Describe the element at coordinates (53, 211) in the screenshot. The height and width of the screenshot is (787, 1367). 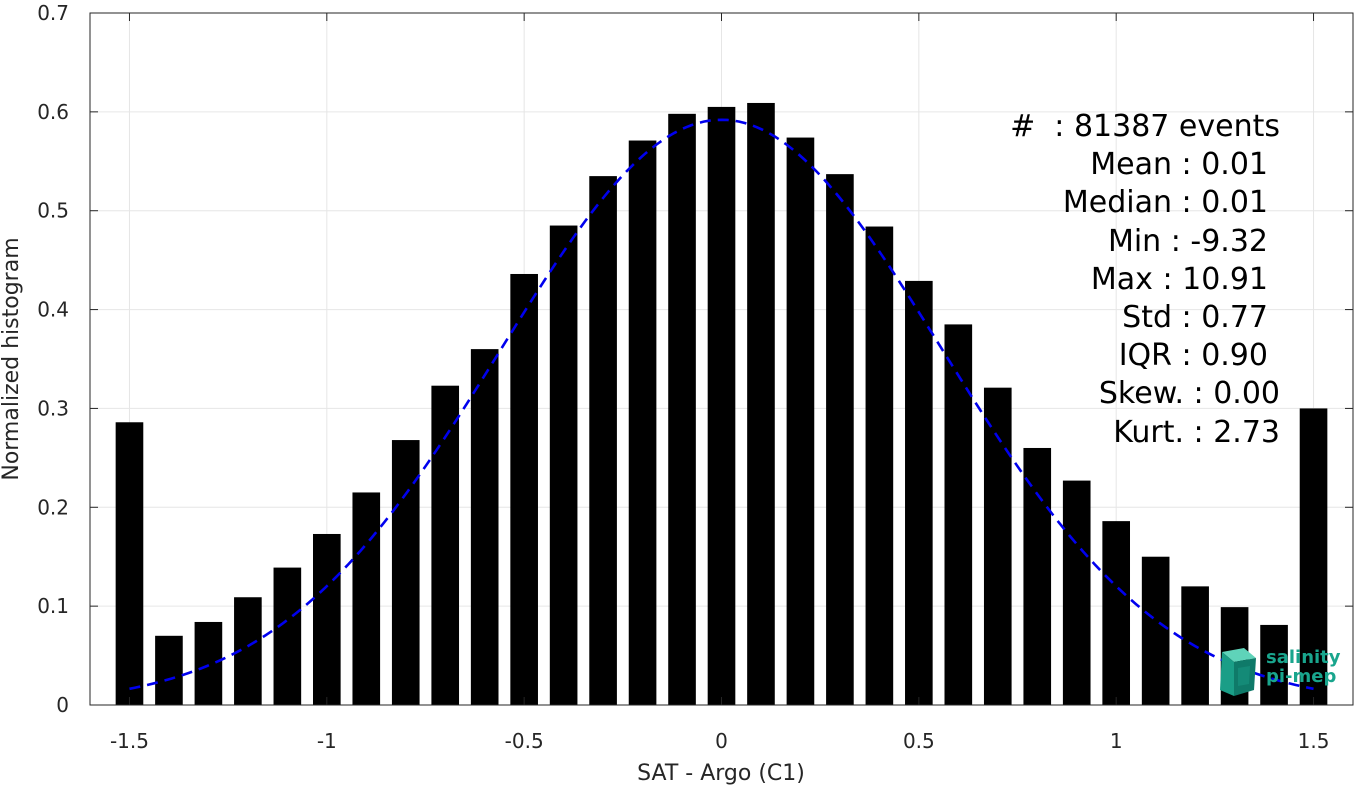
I see `y-tick-label: 0.5` at that location.